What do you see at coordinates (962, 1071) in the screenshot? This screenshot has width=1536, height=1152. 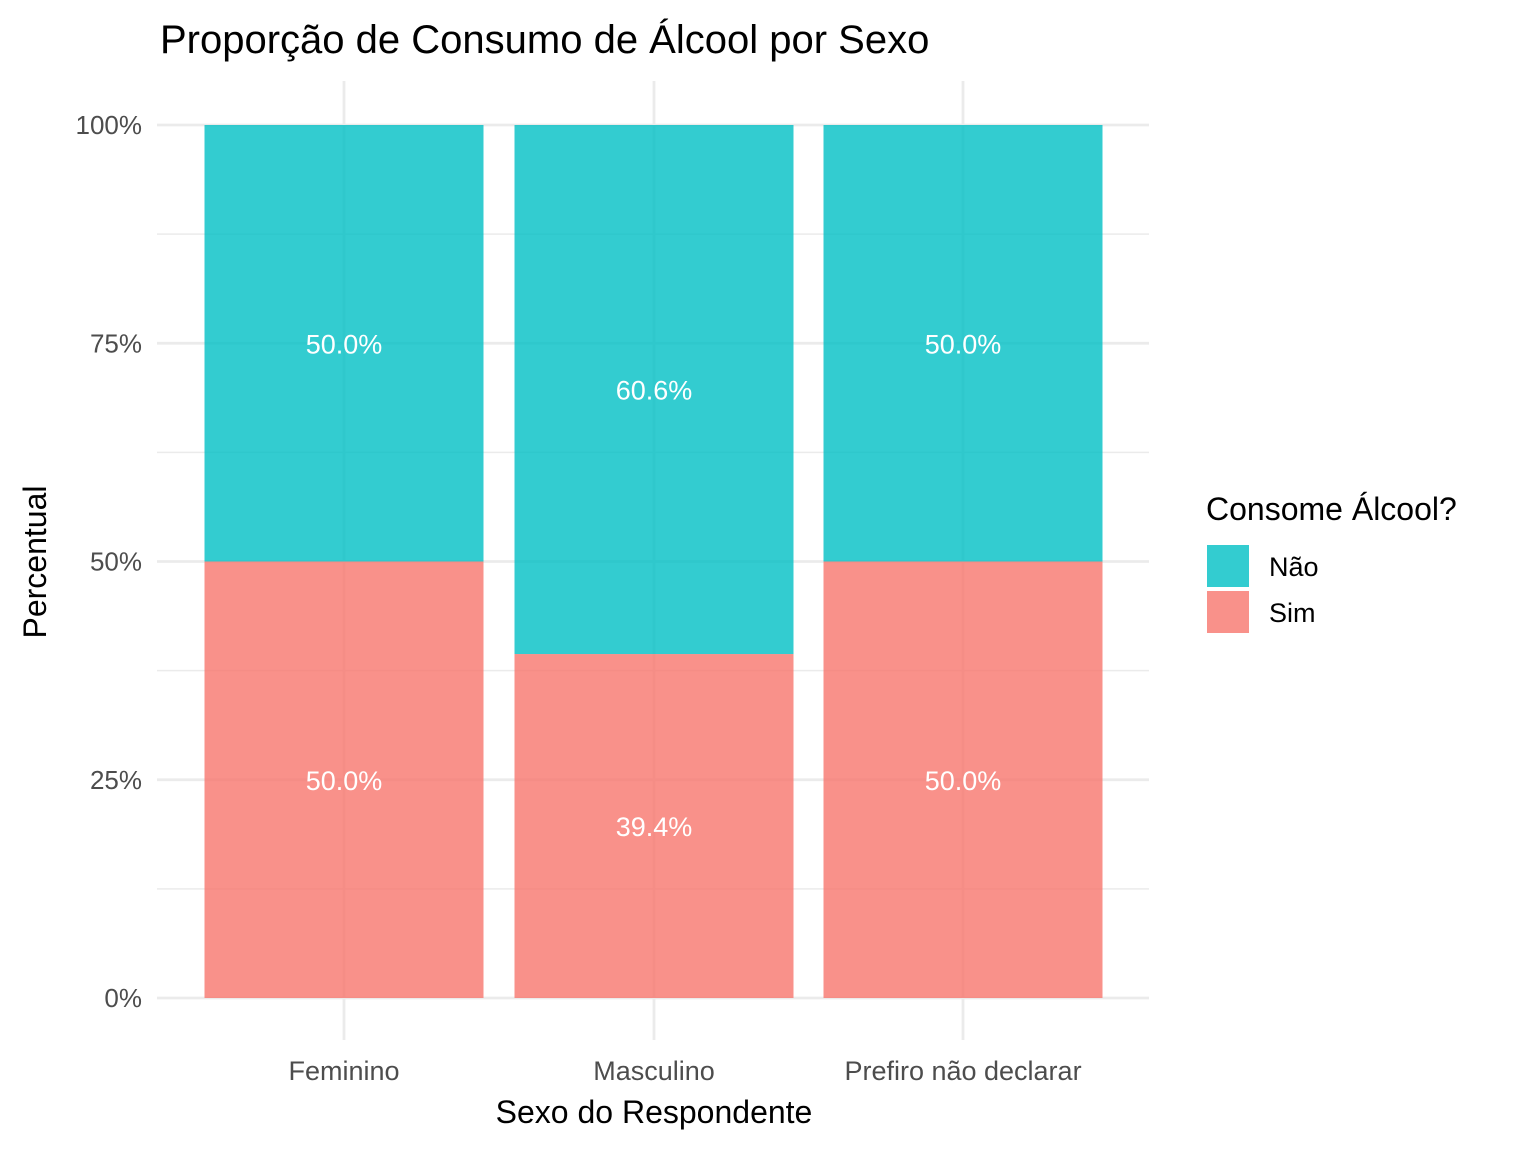 I see `x-tick-label: Prefiro não declarar` at bounding box center [962, 1071].